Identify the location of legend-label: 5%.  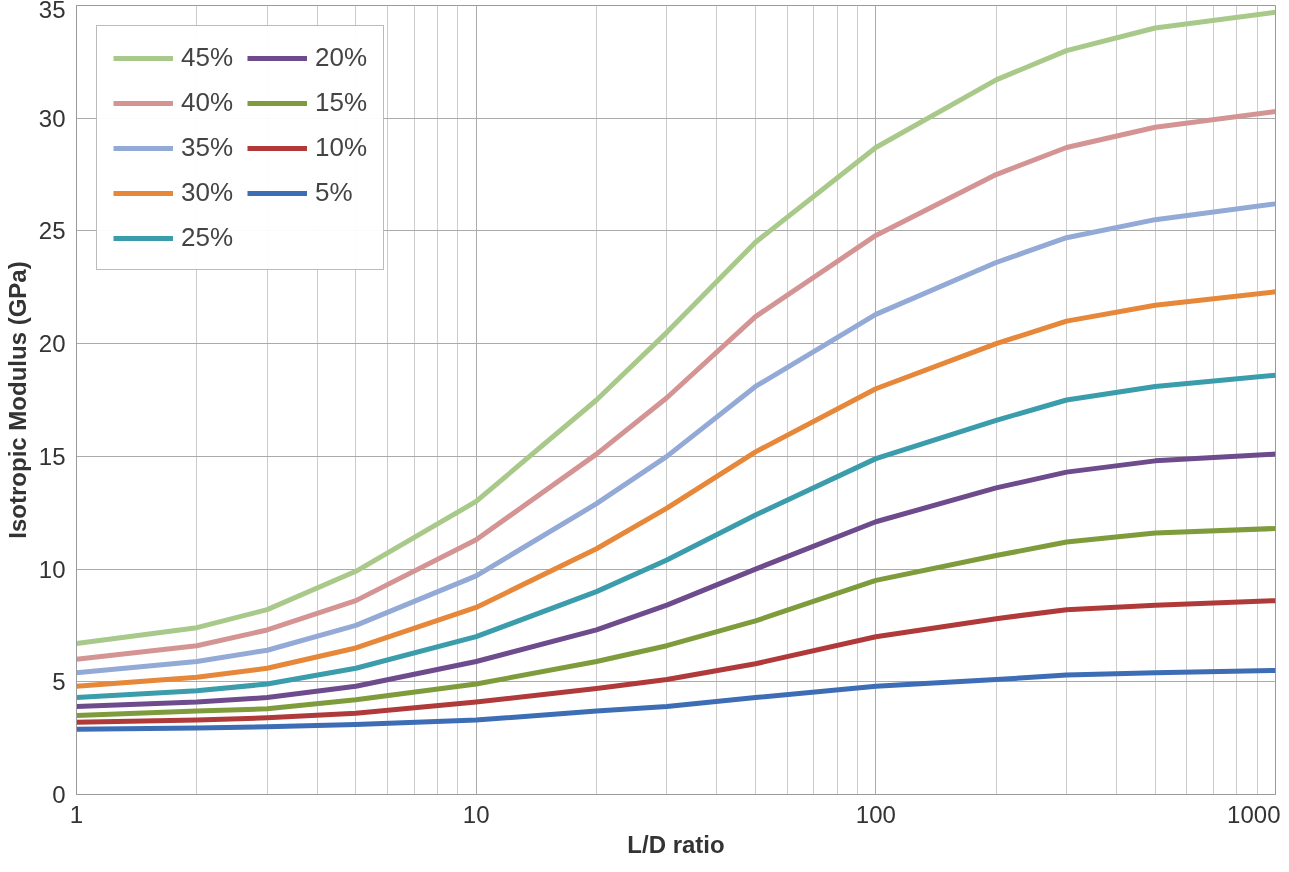
(334, 192).